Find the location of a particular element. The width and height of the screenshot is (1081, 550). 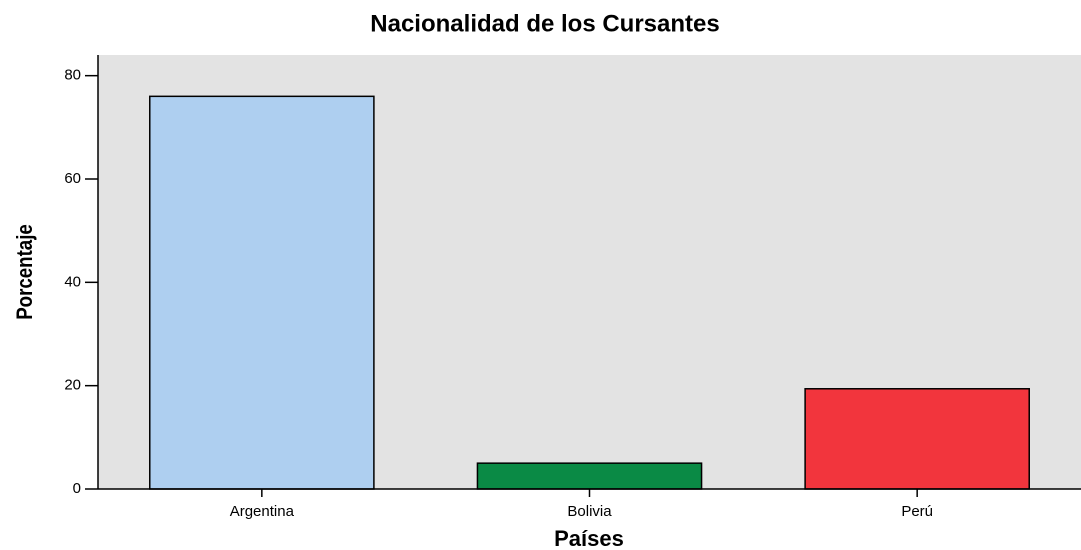

y-tick-label: 20 is located at coordinates (72, 385).